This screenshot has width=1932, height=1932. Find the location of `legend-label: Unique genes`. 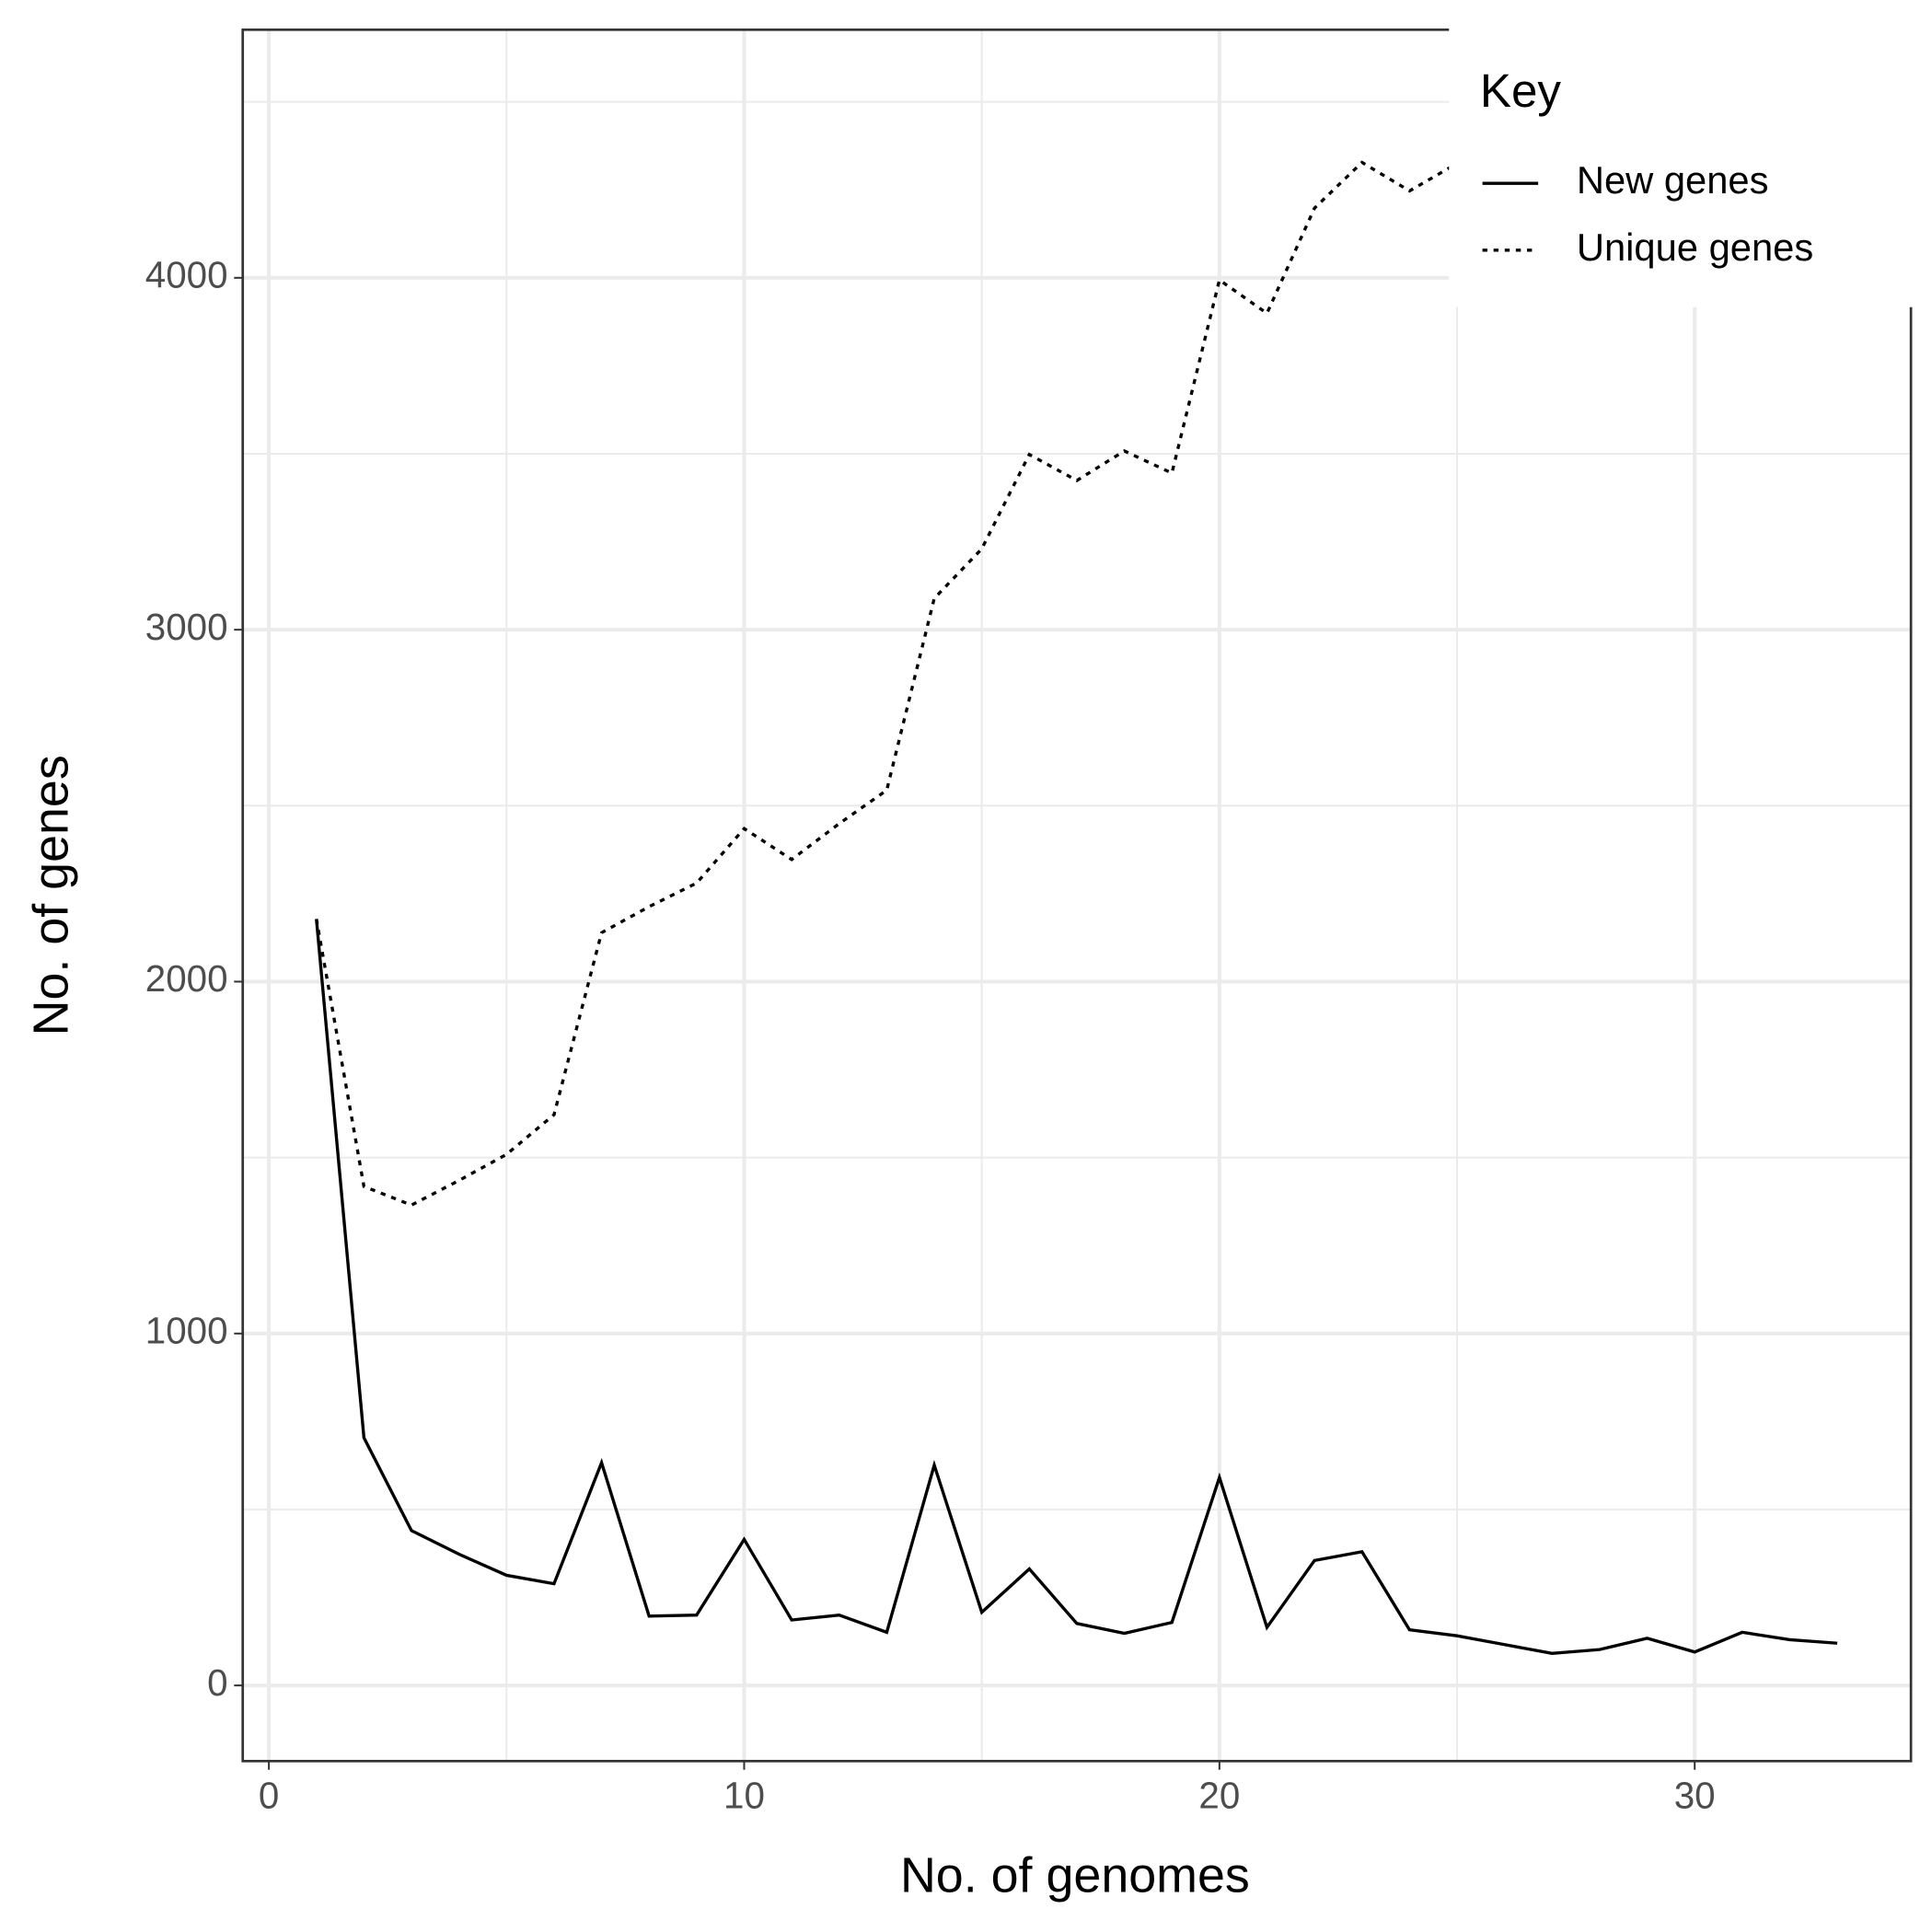

legend-label: Unique genes is located at coordinates (1695, 248).